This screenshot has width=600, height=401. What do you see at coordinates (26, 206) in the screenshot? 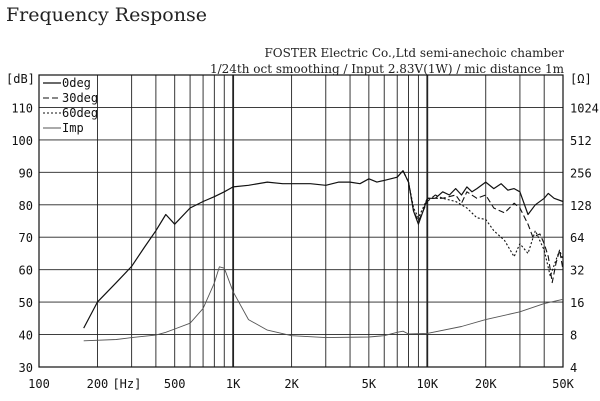
I see `y-tick-label: 80` at bounding box center [26, 206].